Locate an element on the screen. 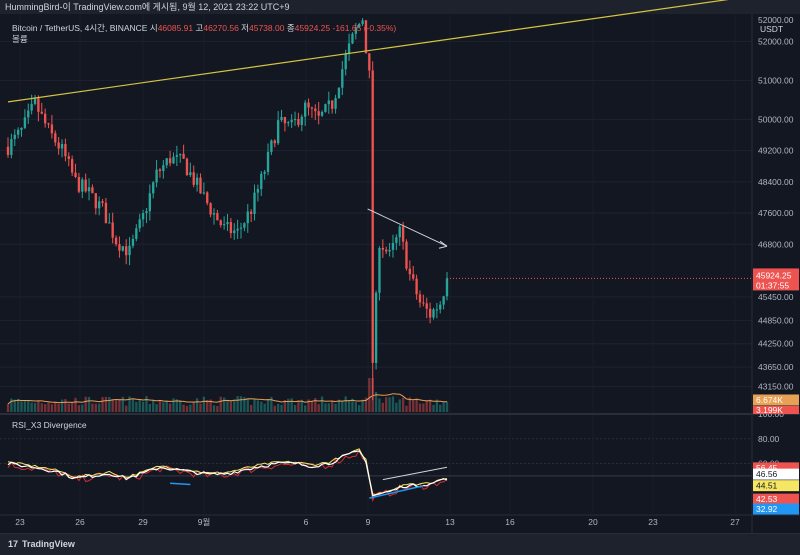 The height and width of the screenshot is (555, 800). rsi-main-line is located at coordinates (227, 473).